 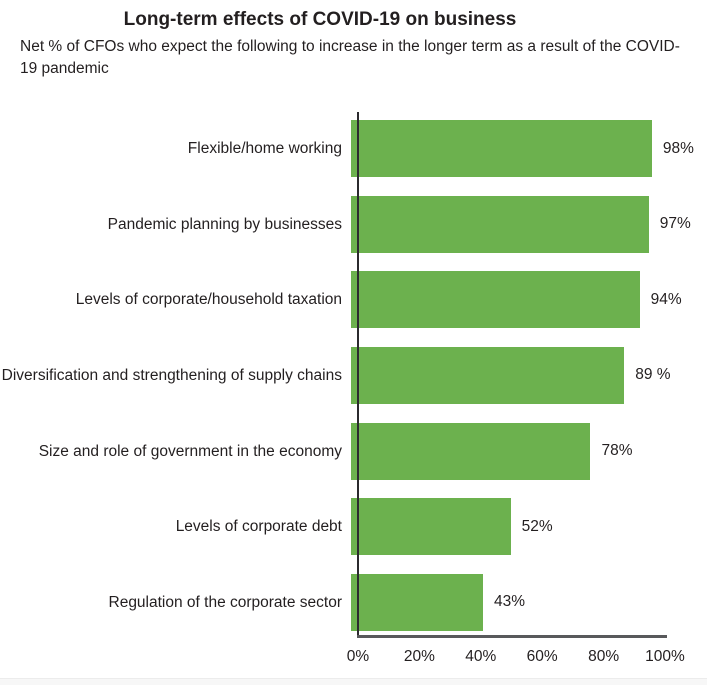 What do you see at coordinates (208, 300) in the screenshot?
I see `category-label: Levels of corporate/household taxation` at bounding box center [208, 300].